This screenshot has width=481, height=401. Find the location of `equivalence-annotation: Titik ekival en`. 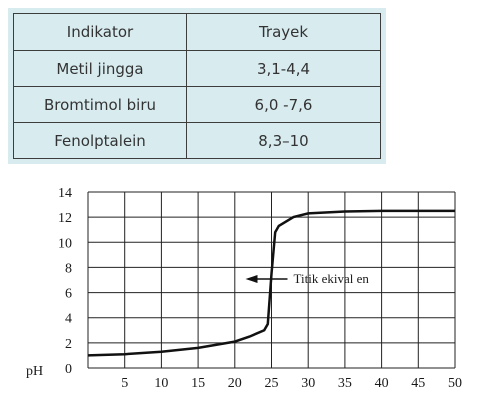

equivalence-annotation: Titik ekival en is located at coordinates (307, 278).